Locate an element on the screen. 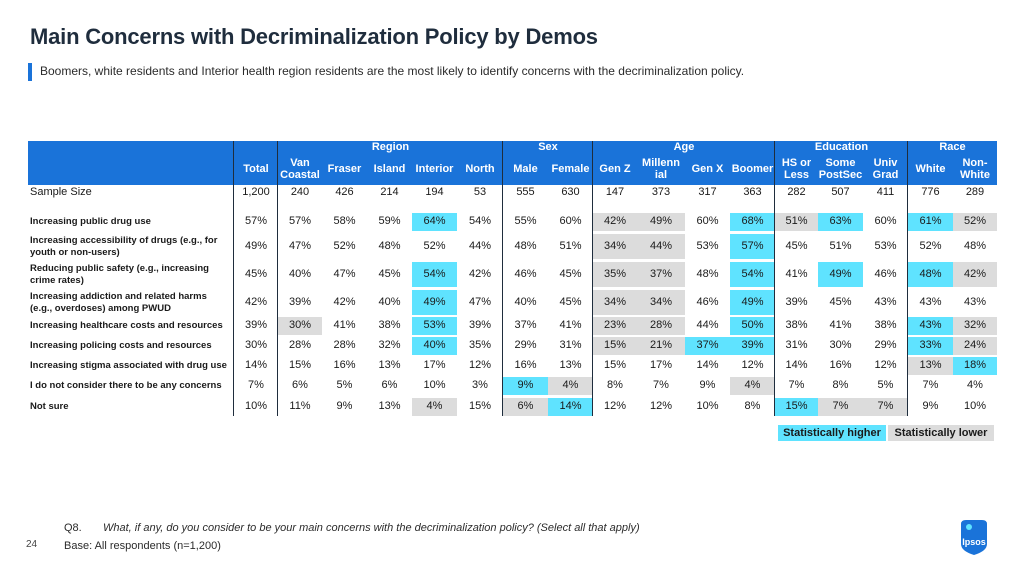 This screenshot has width=1024, height=576. column-header: Non- White is located at coordinates (975, 169).